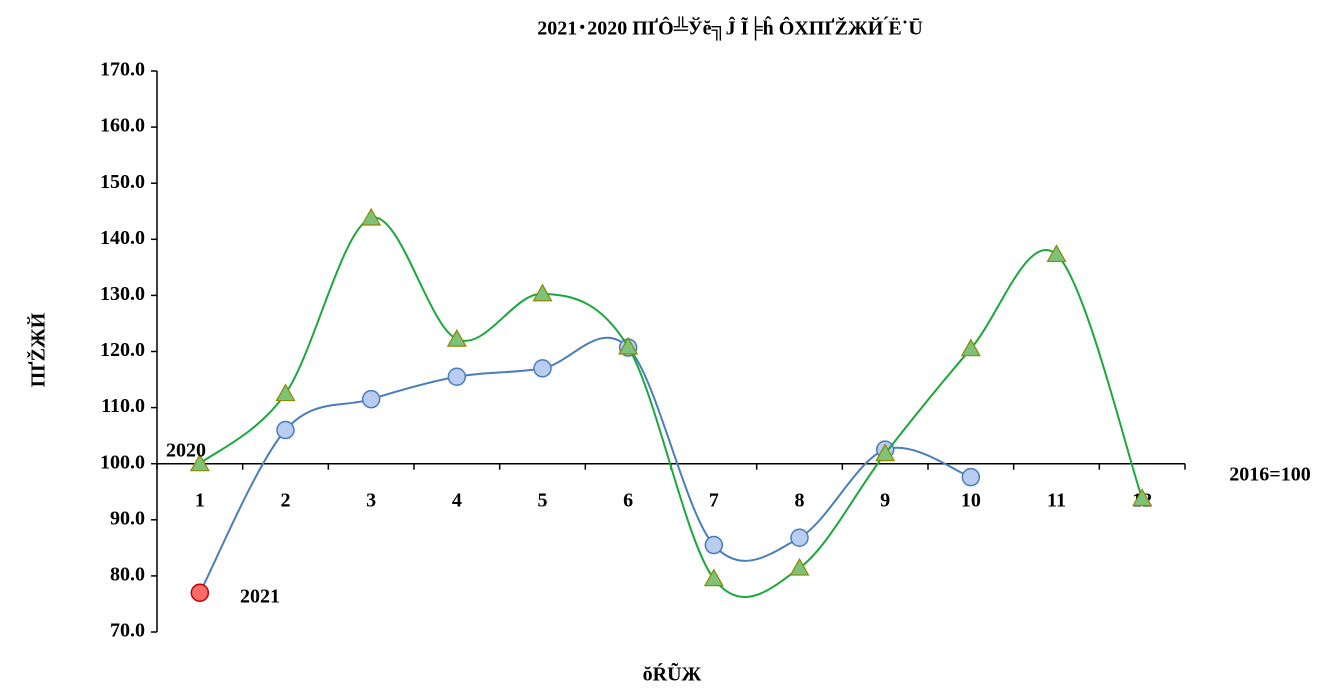 This screenshot has height=700, width=1344. Describe the element at coordinates (122, 294) in the screenshot. I see `y-tick-label: 130.0` at that location.